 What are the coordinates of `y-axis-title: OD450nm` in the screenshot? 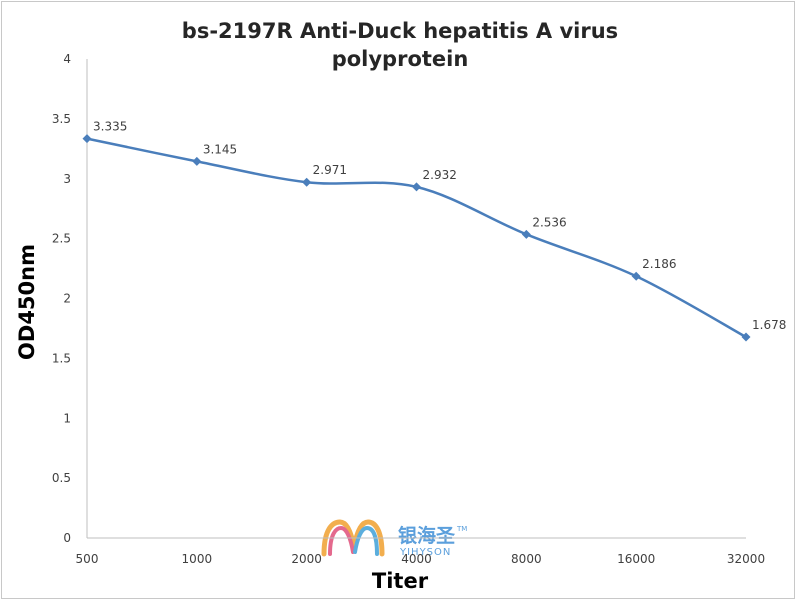 It's located at (27, 302).